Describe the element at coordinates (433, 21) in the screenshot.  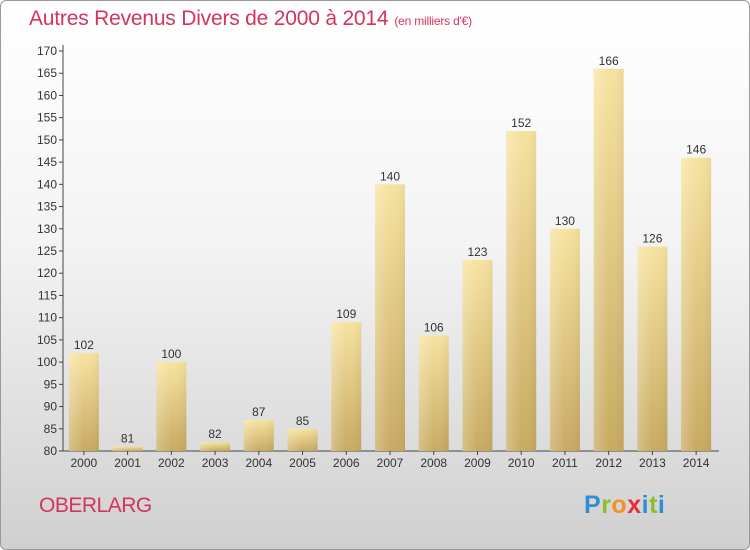
I see `chart-subtitle: (en milliers d'€)` at that location.